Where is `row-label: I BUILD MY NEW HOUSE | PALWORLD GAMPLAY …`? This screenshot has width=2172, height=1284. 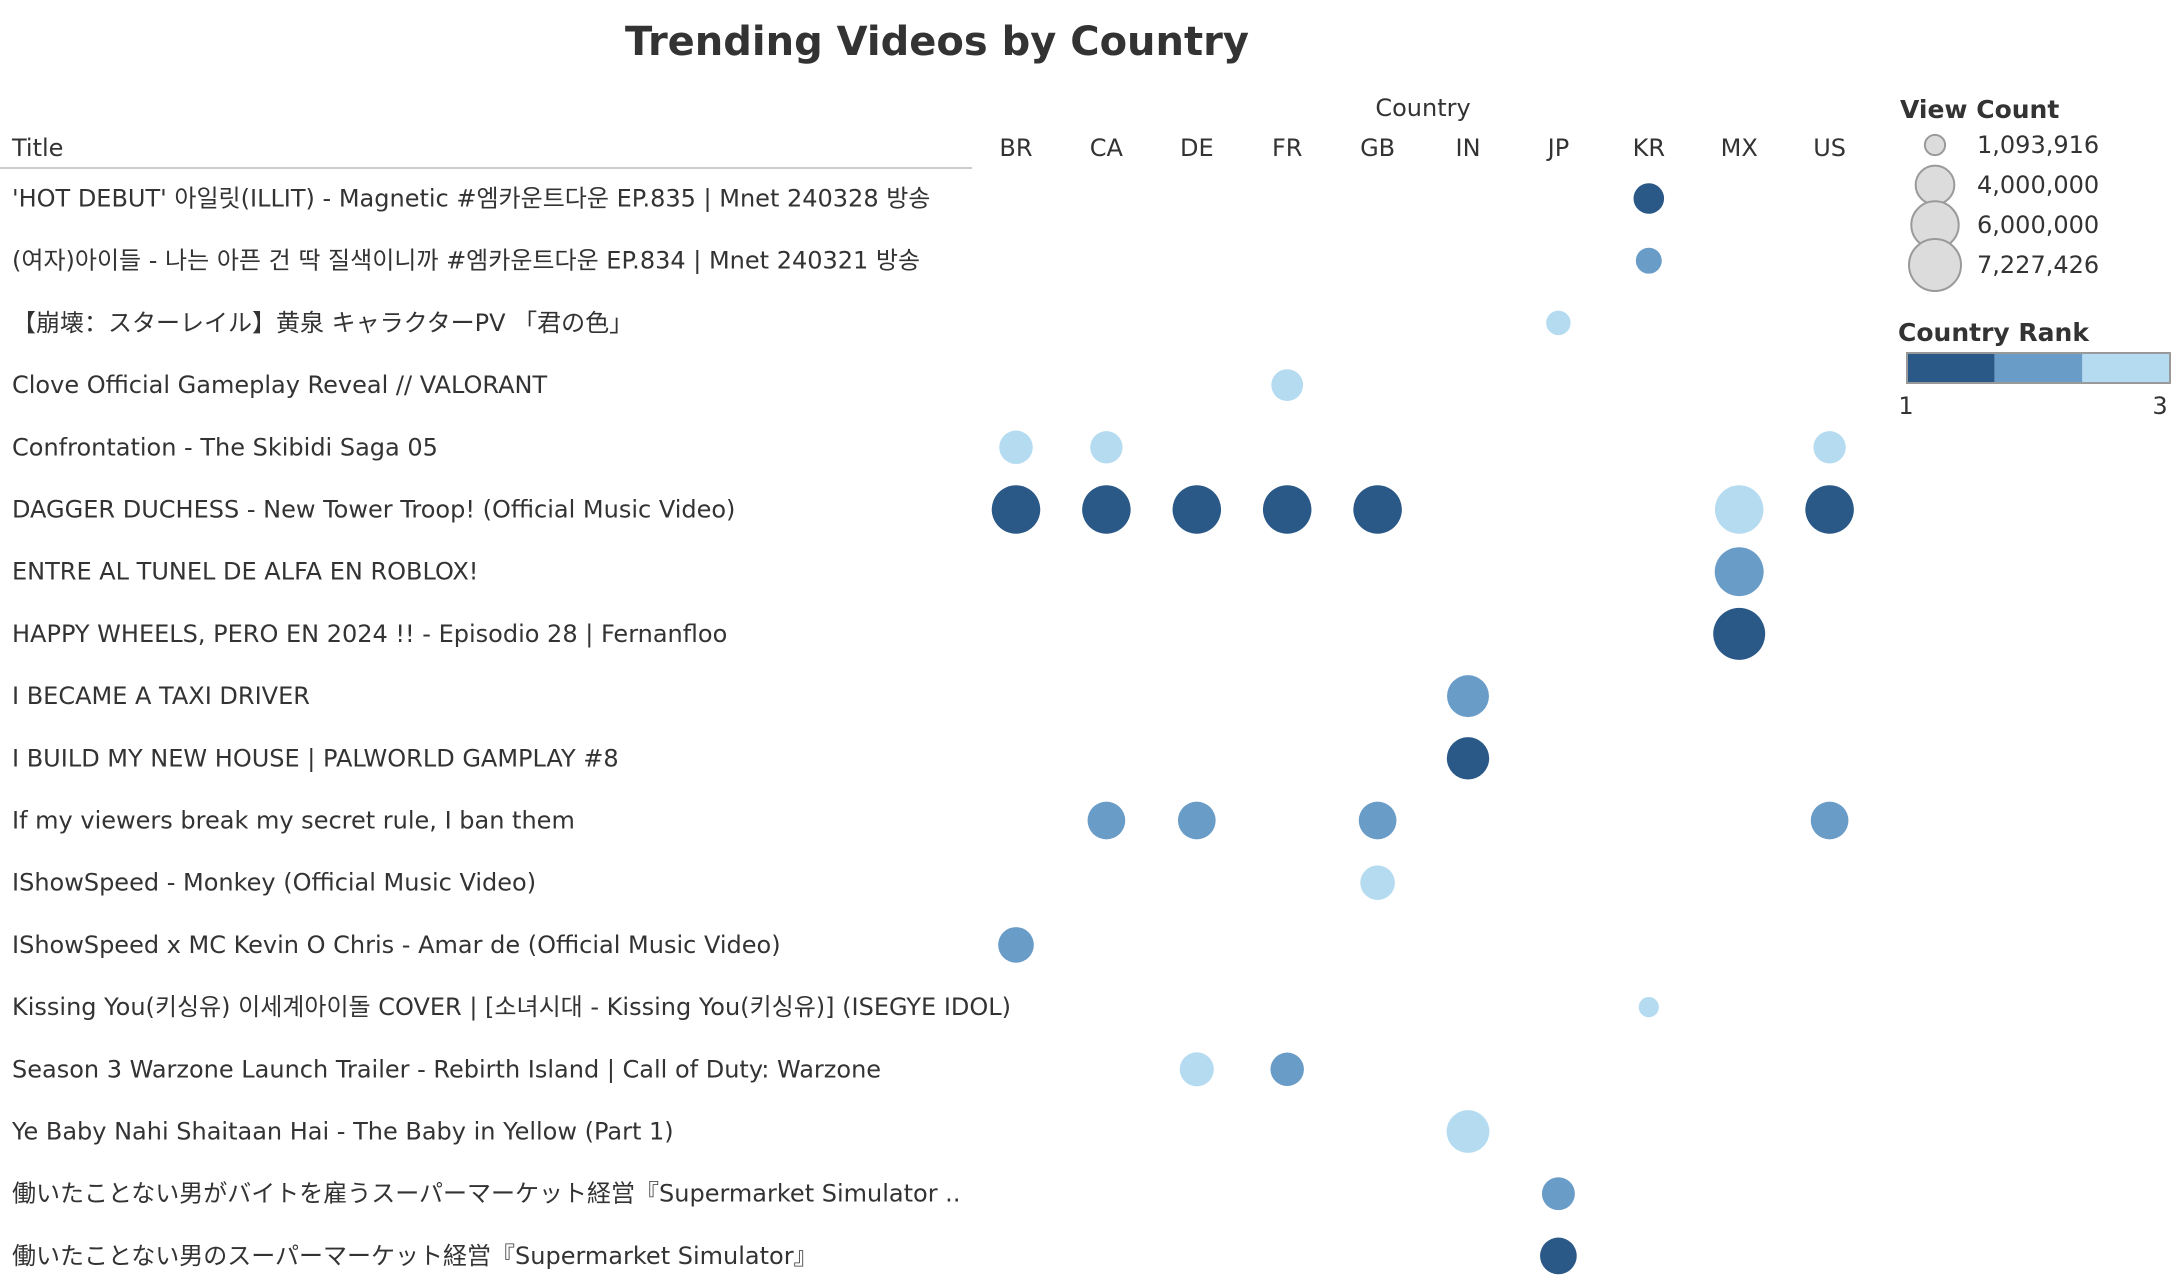
row-label: I BUILD MY NEW HOUSE | PALWORLD GAMPLAY … is located at coordinates (315, 758).